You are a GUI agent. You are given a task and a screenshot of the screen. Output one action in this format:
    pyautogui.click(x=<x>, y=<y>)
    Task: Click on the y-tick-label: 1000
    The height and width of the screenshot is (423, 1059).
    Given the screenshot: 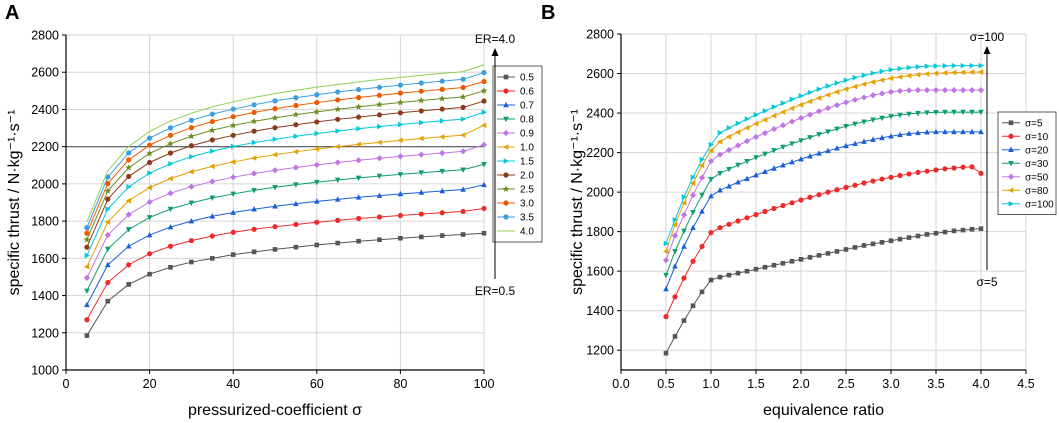 What is the action you would take?
    pyautogui.click(x=45, y=371)
    